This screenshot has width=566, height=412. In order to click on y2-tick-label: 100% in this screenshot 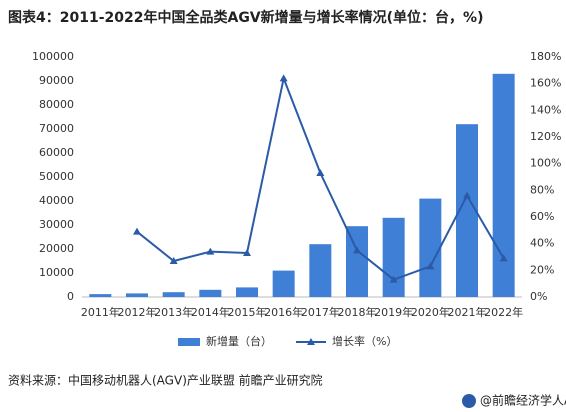, I will do `click(545, 163)`.